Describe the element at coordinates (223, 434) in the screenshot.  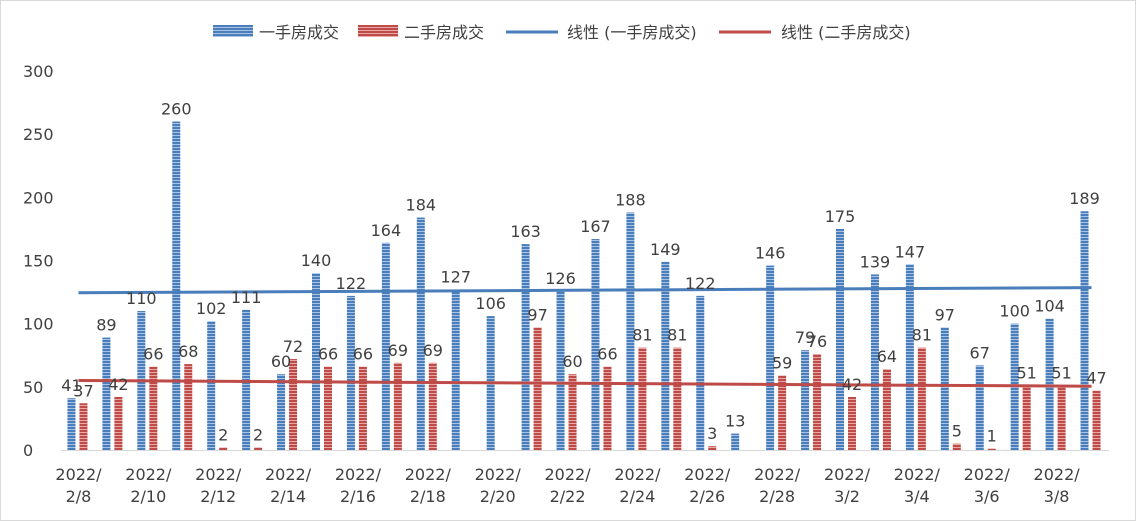
I see `data-label-second-hand: 2` at that location.